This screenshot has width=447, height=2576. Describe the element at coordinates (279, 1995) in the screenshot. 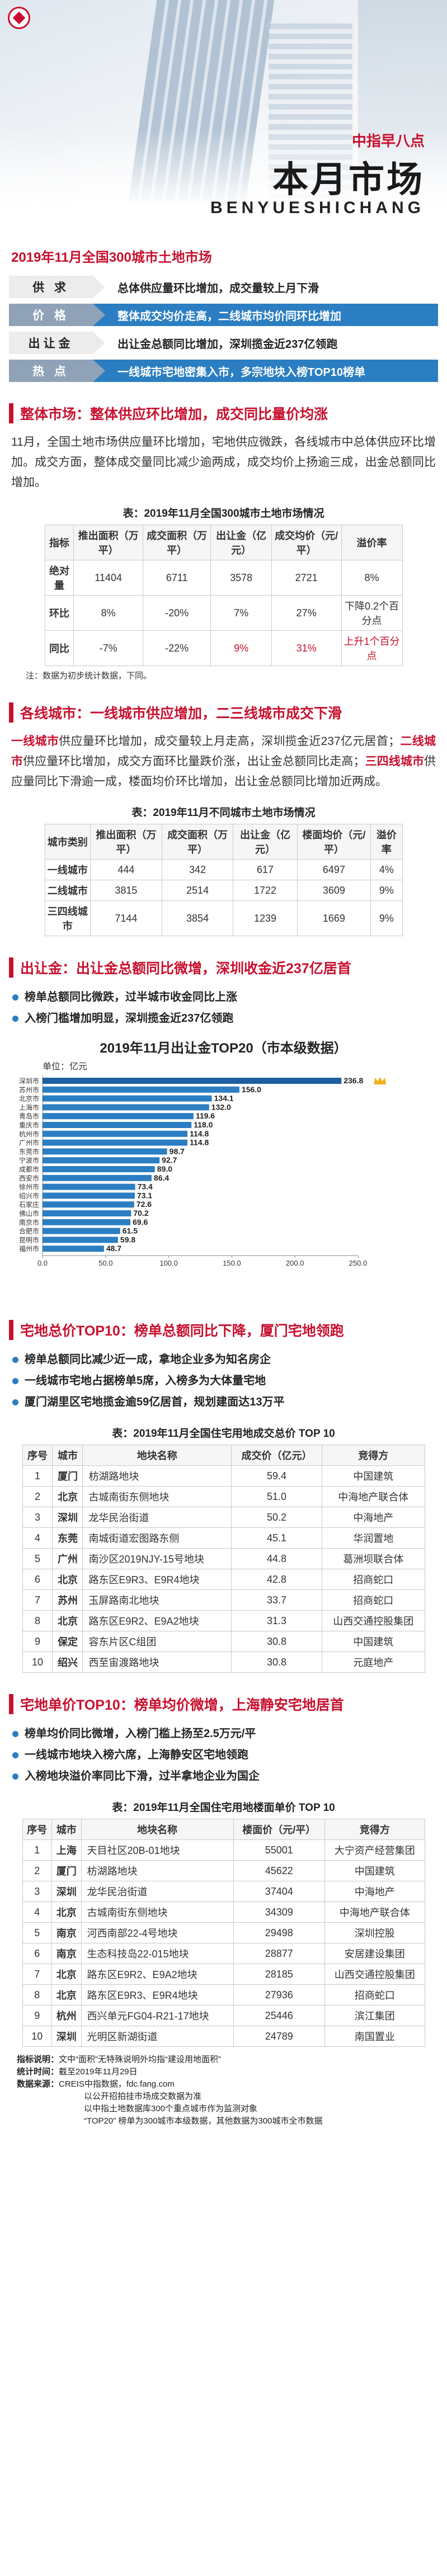

I see `table-cell: 27936` at that location.